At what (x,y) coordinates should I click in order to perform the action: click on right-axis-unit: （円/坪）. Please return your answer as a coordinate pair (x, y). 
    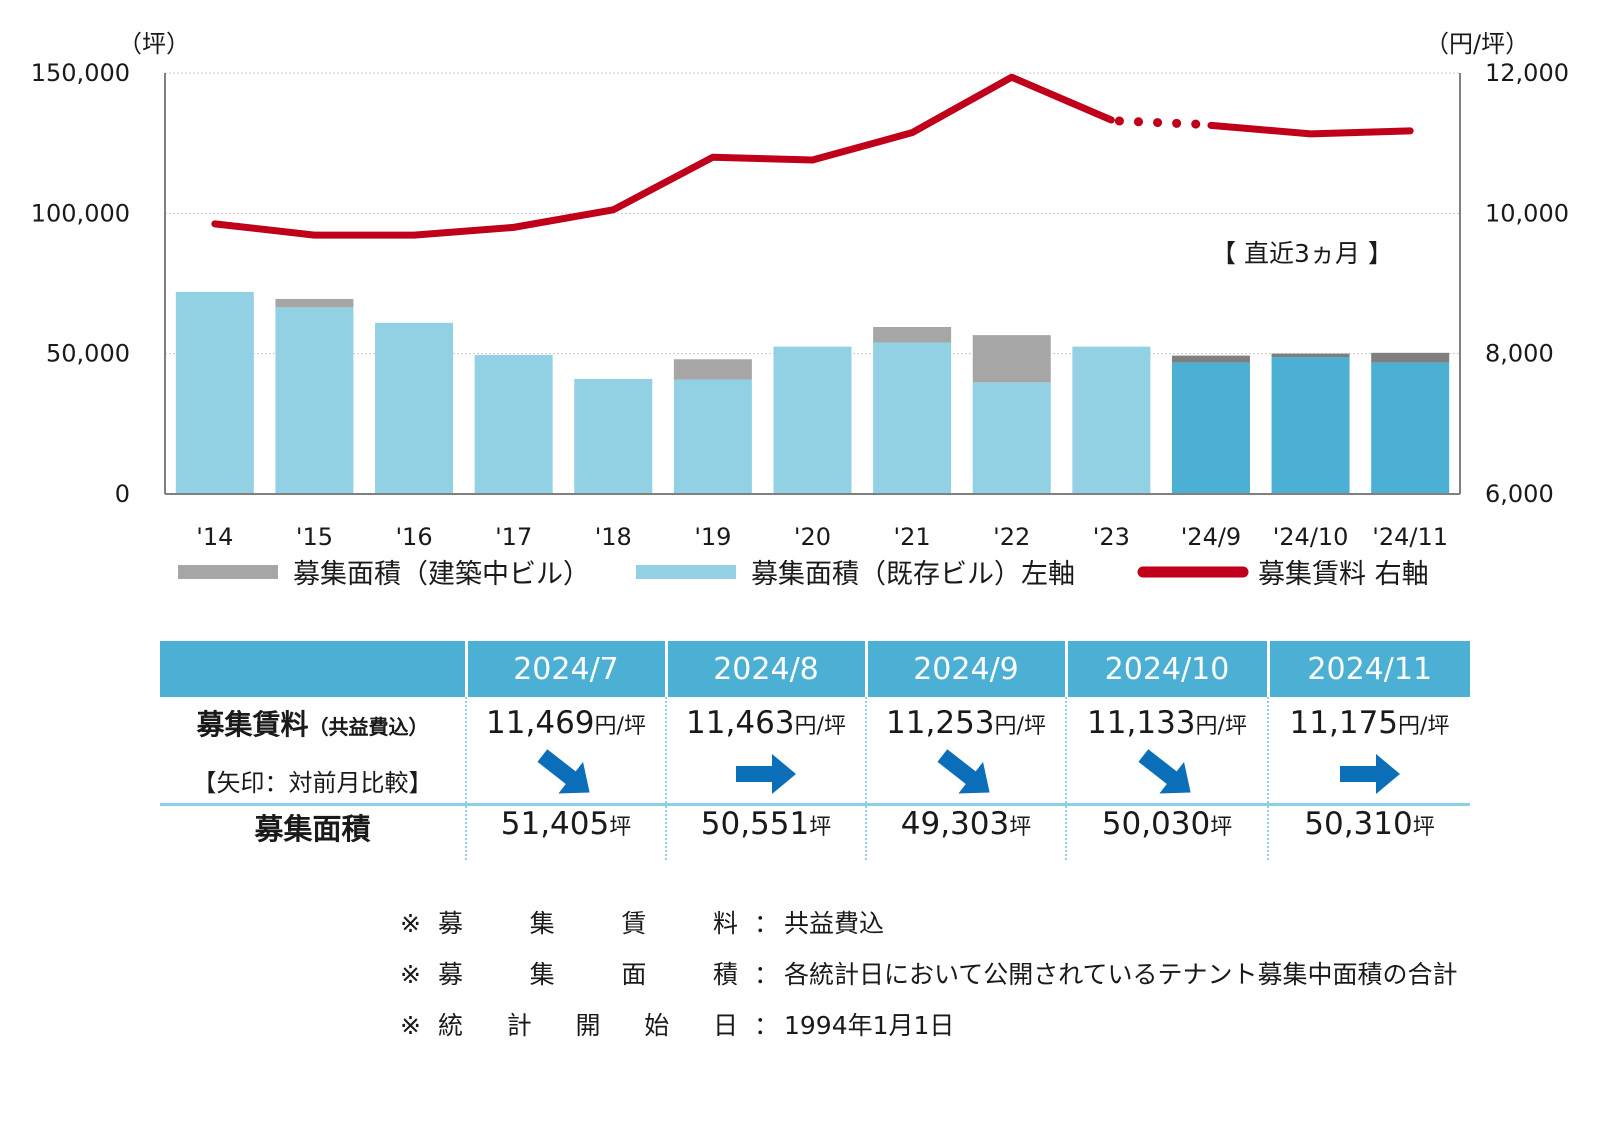
    Looking at the image, I should click on (1477, 44).